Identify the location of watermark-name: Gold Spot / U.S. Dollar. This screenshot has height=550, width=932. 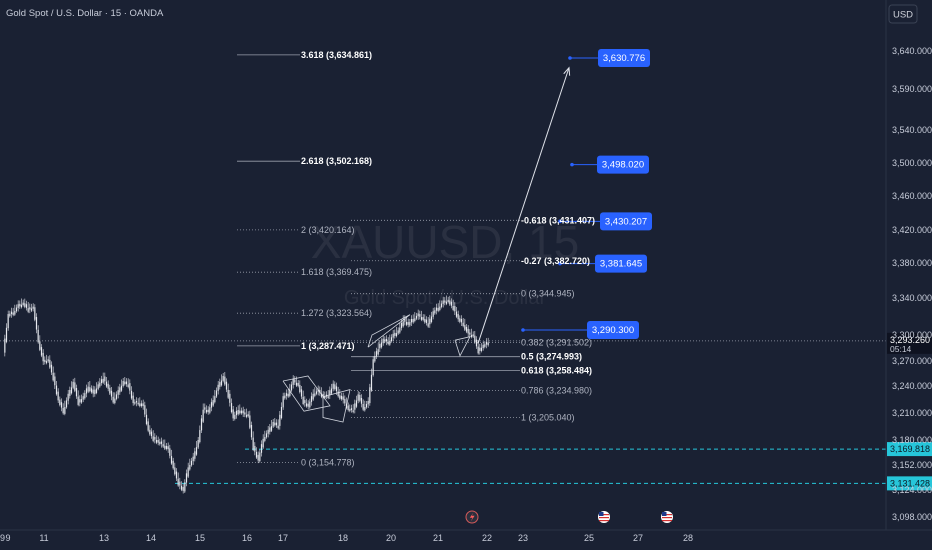
(445, 298).